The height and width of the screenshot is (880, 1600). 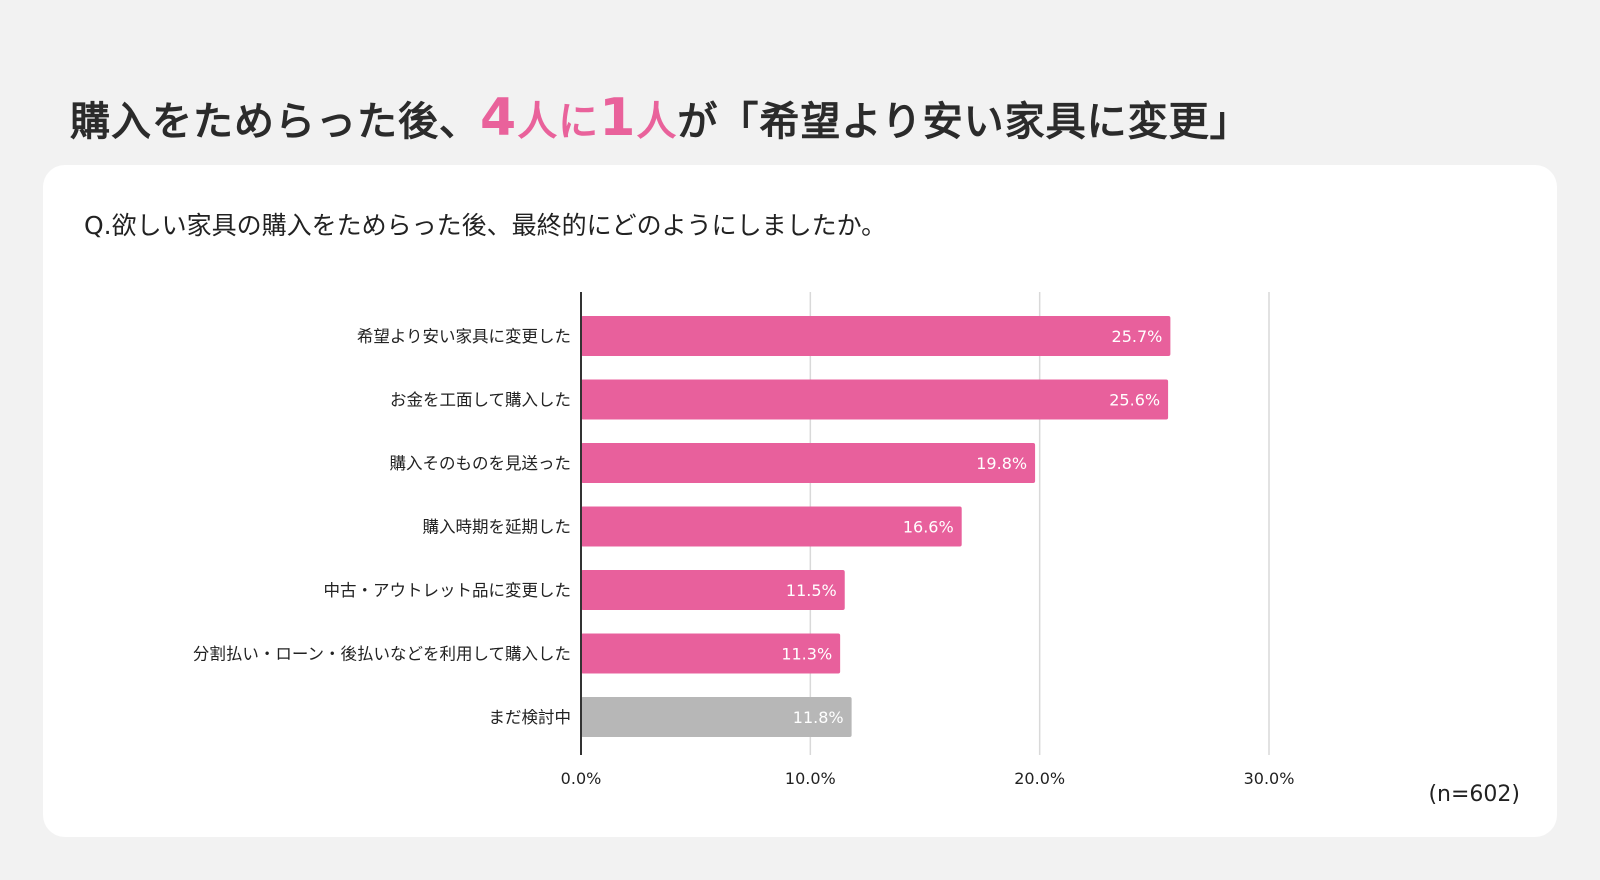 What do you see at coordinates (1001, 463) in the screenshot?
I see `bar-value-label: 19.8%` at bounding box center [1001, 463].